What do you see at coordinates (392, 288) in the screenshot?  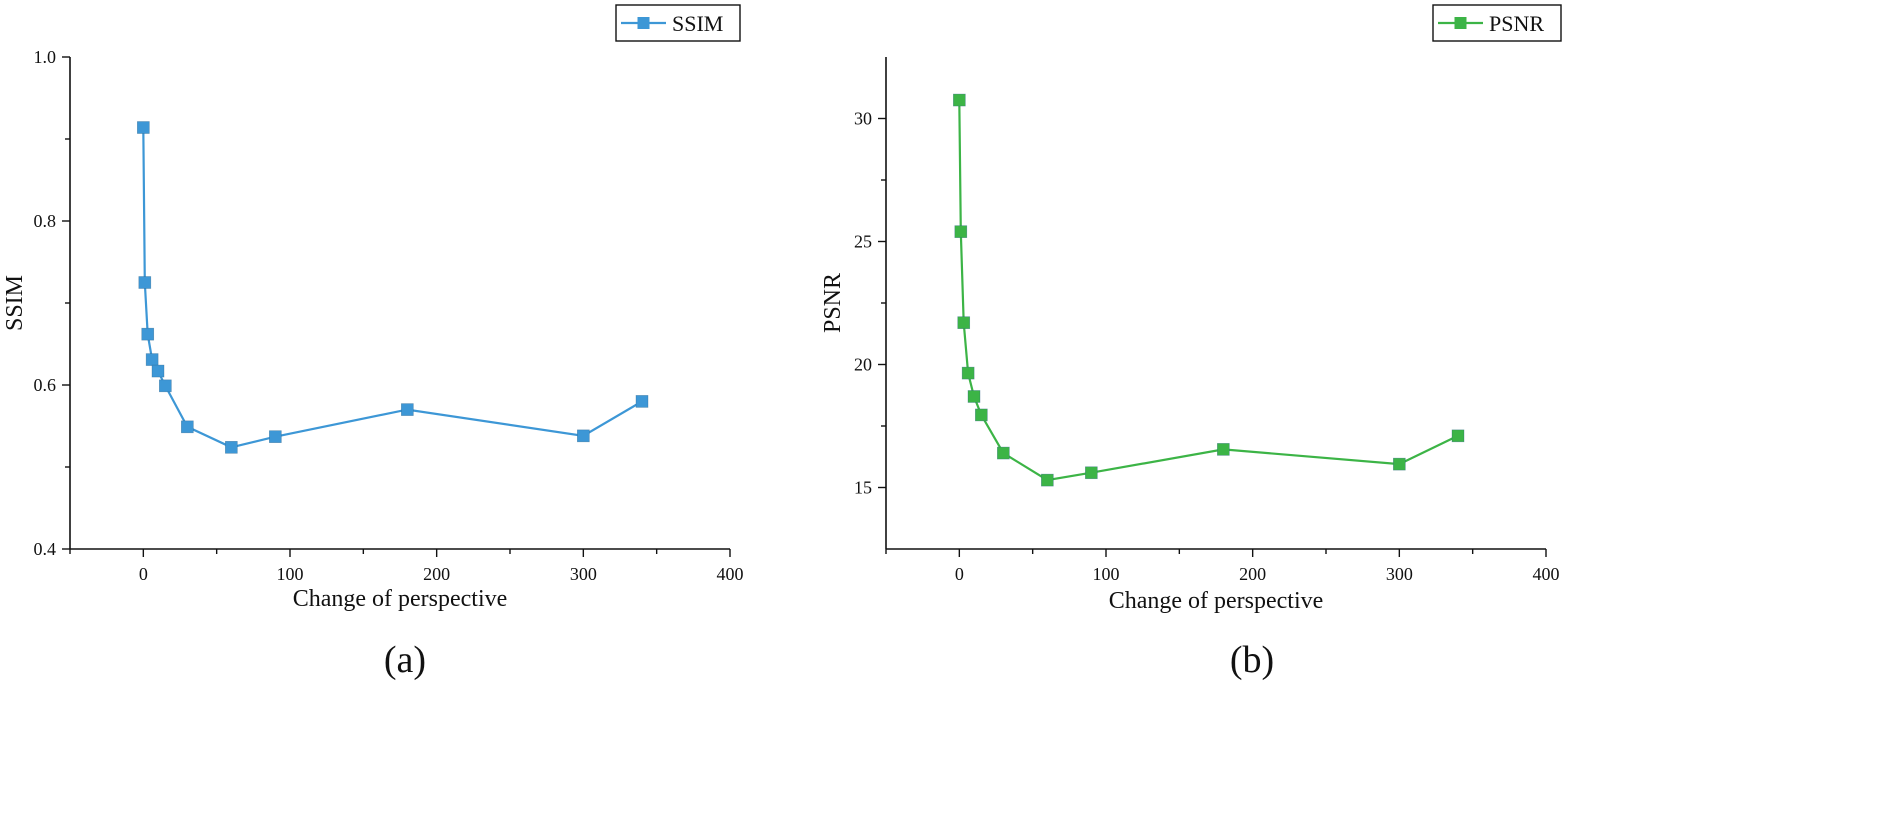 I see `series-line-ssim` at bounding box center [392, 288].